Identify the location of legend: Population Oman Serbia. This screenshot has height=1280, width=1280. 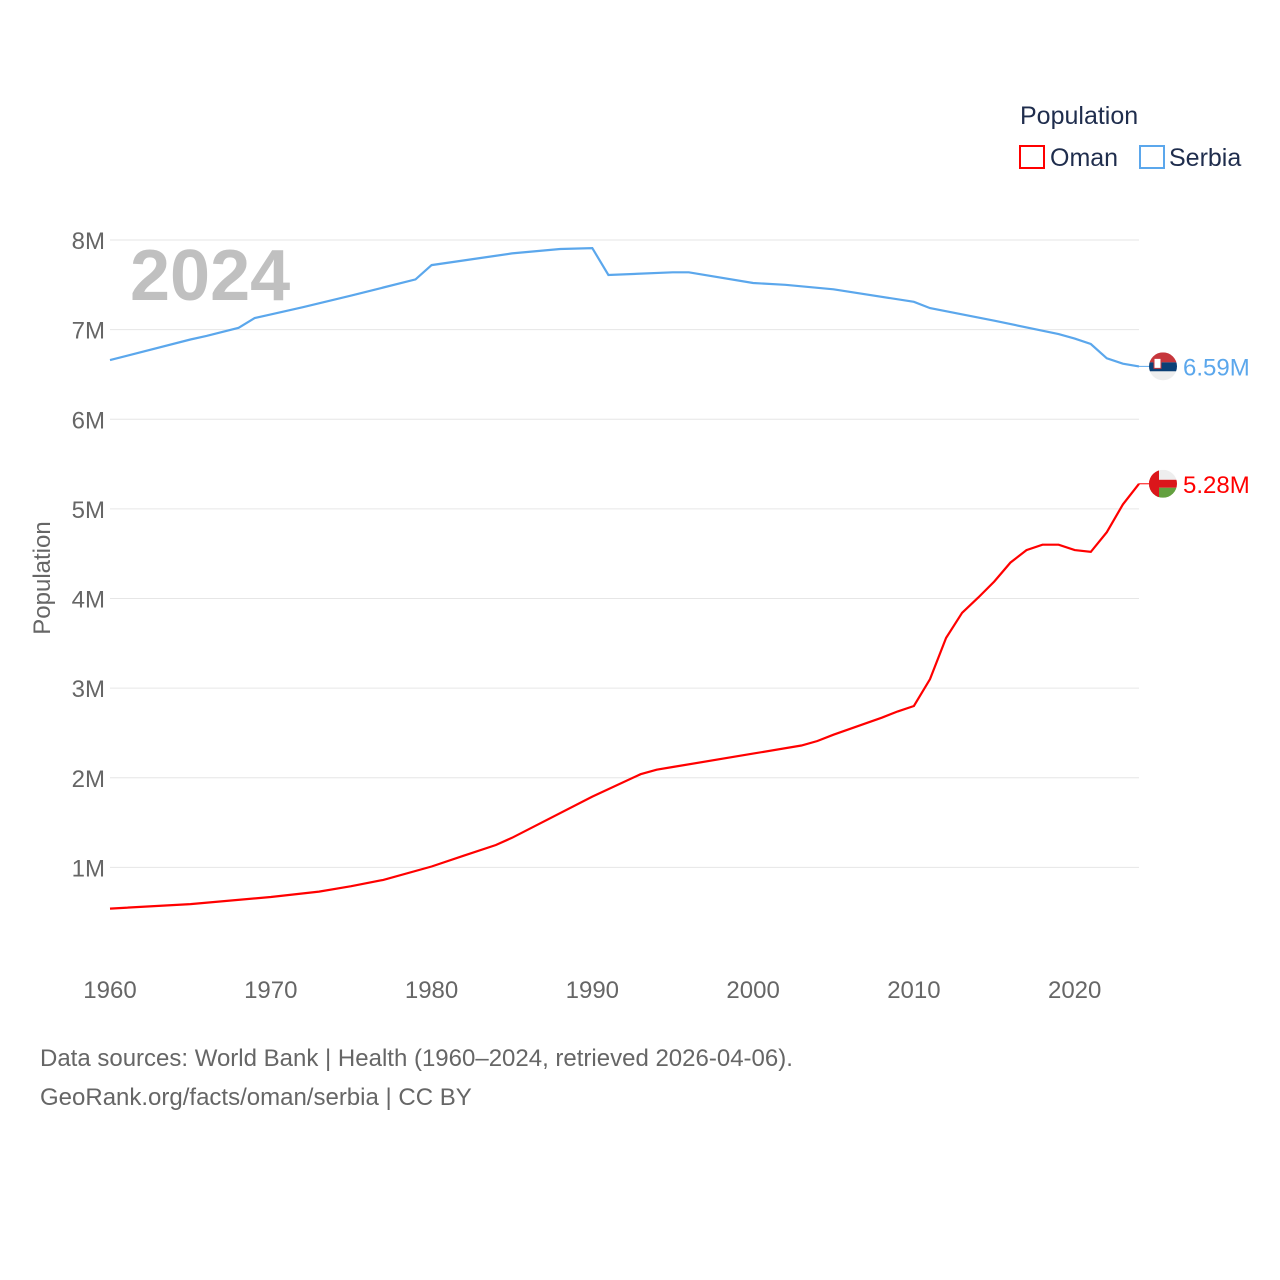
(1130, 137).